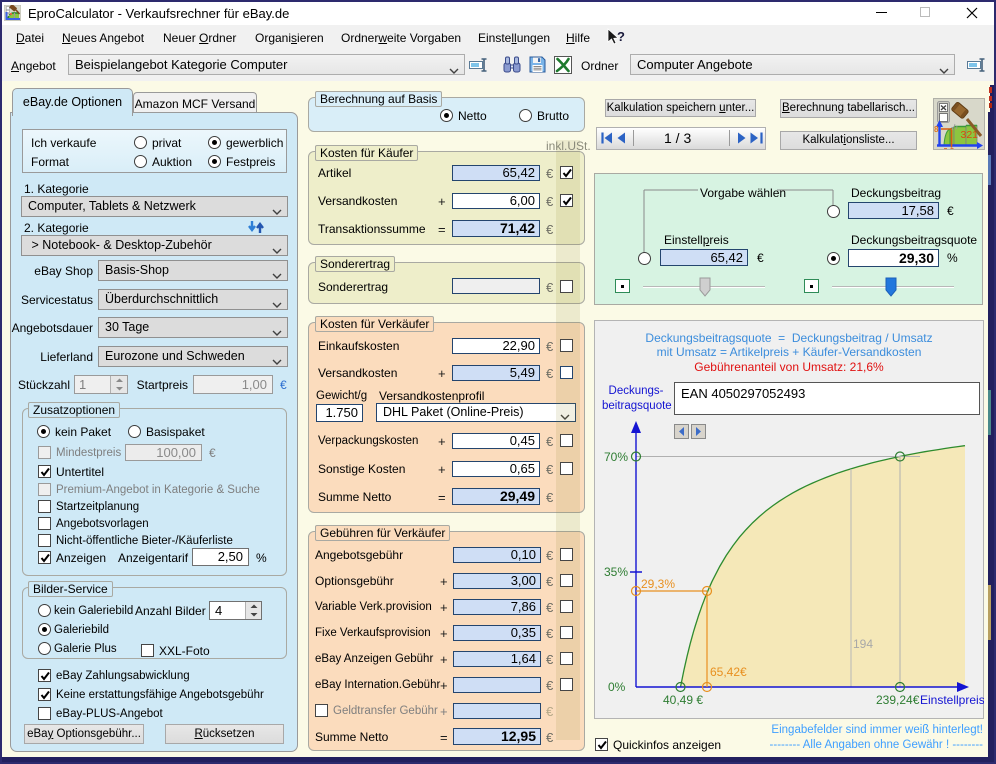 The width and height of the screenshot is (996, 764). What do you see at coordinates (936, 129) in the screenshot?
I see `svg-text: 8` at bounding box center [936, 129].